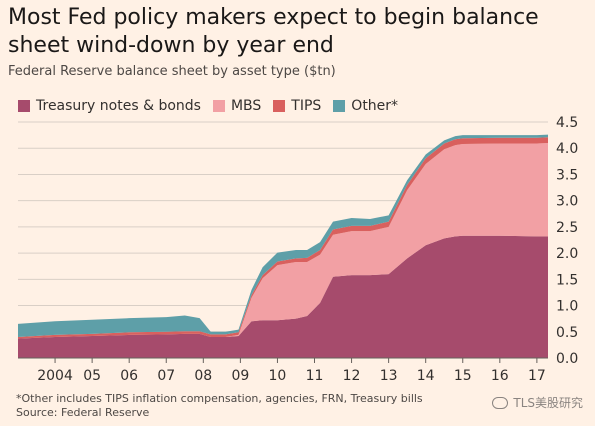 This screenshot has width=595, height=426. Describe the element at coordinates (92, 376) in the screenshot. I see `x-tick-label: 05` at that location.